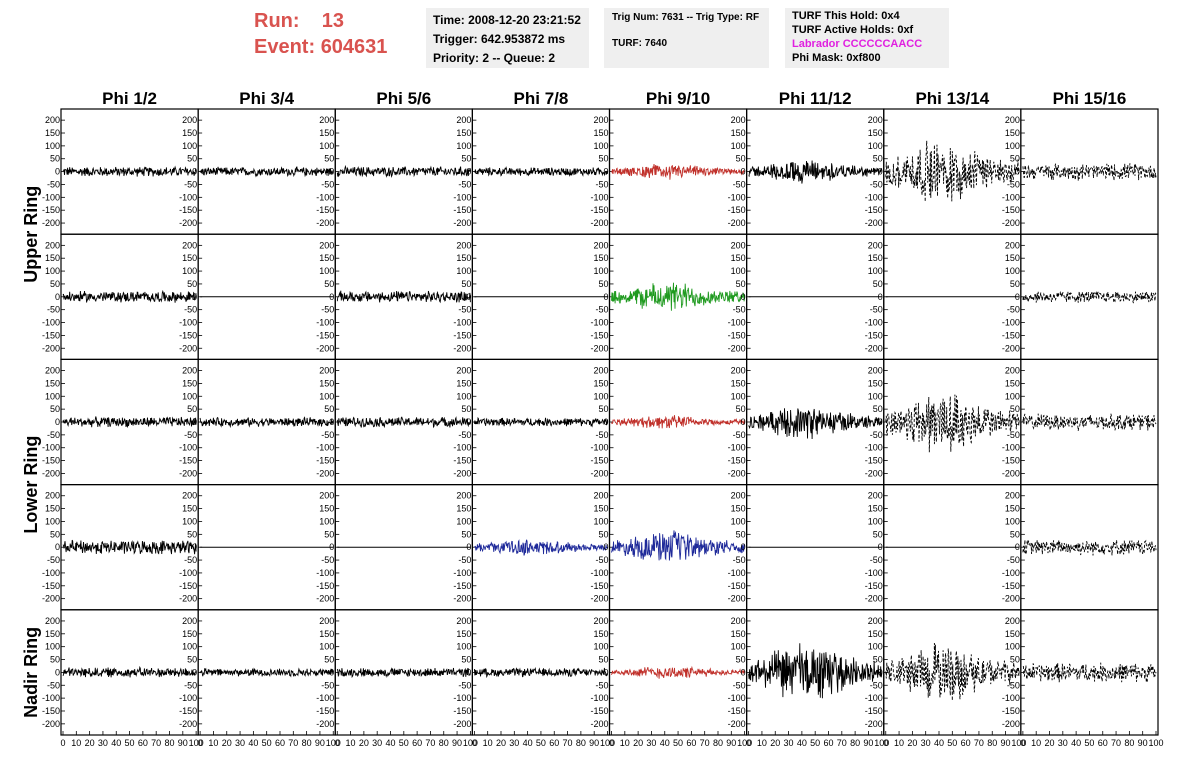  I want to click on trigger-text: Trigger: 642.953872 ms, so click(499, 39).